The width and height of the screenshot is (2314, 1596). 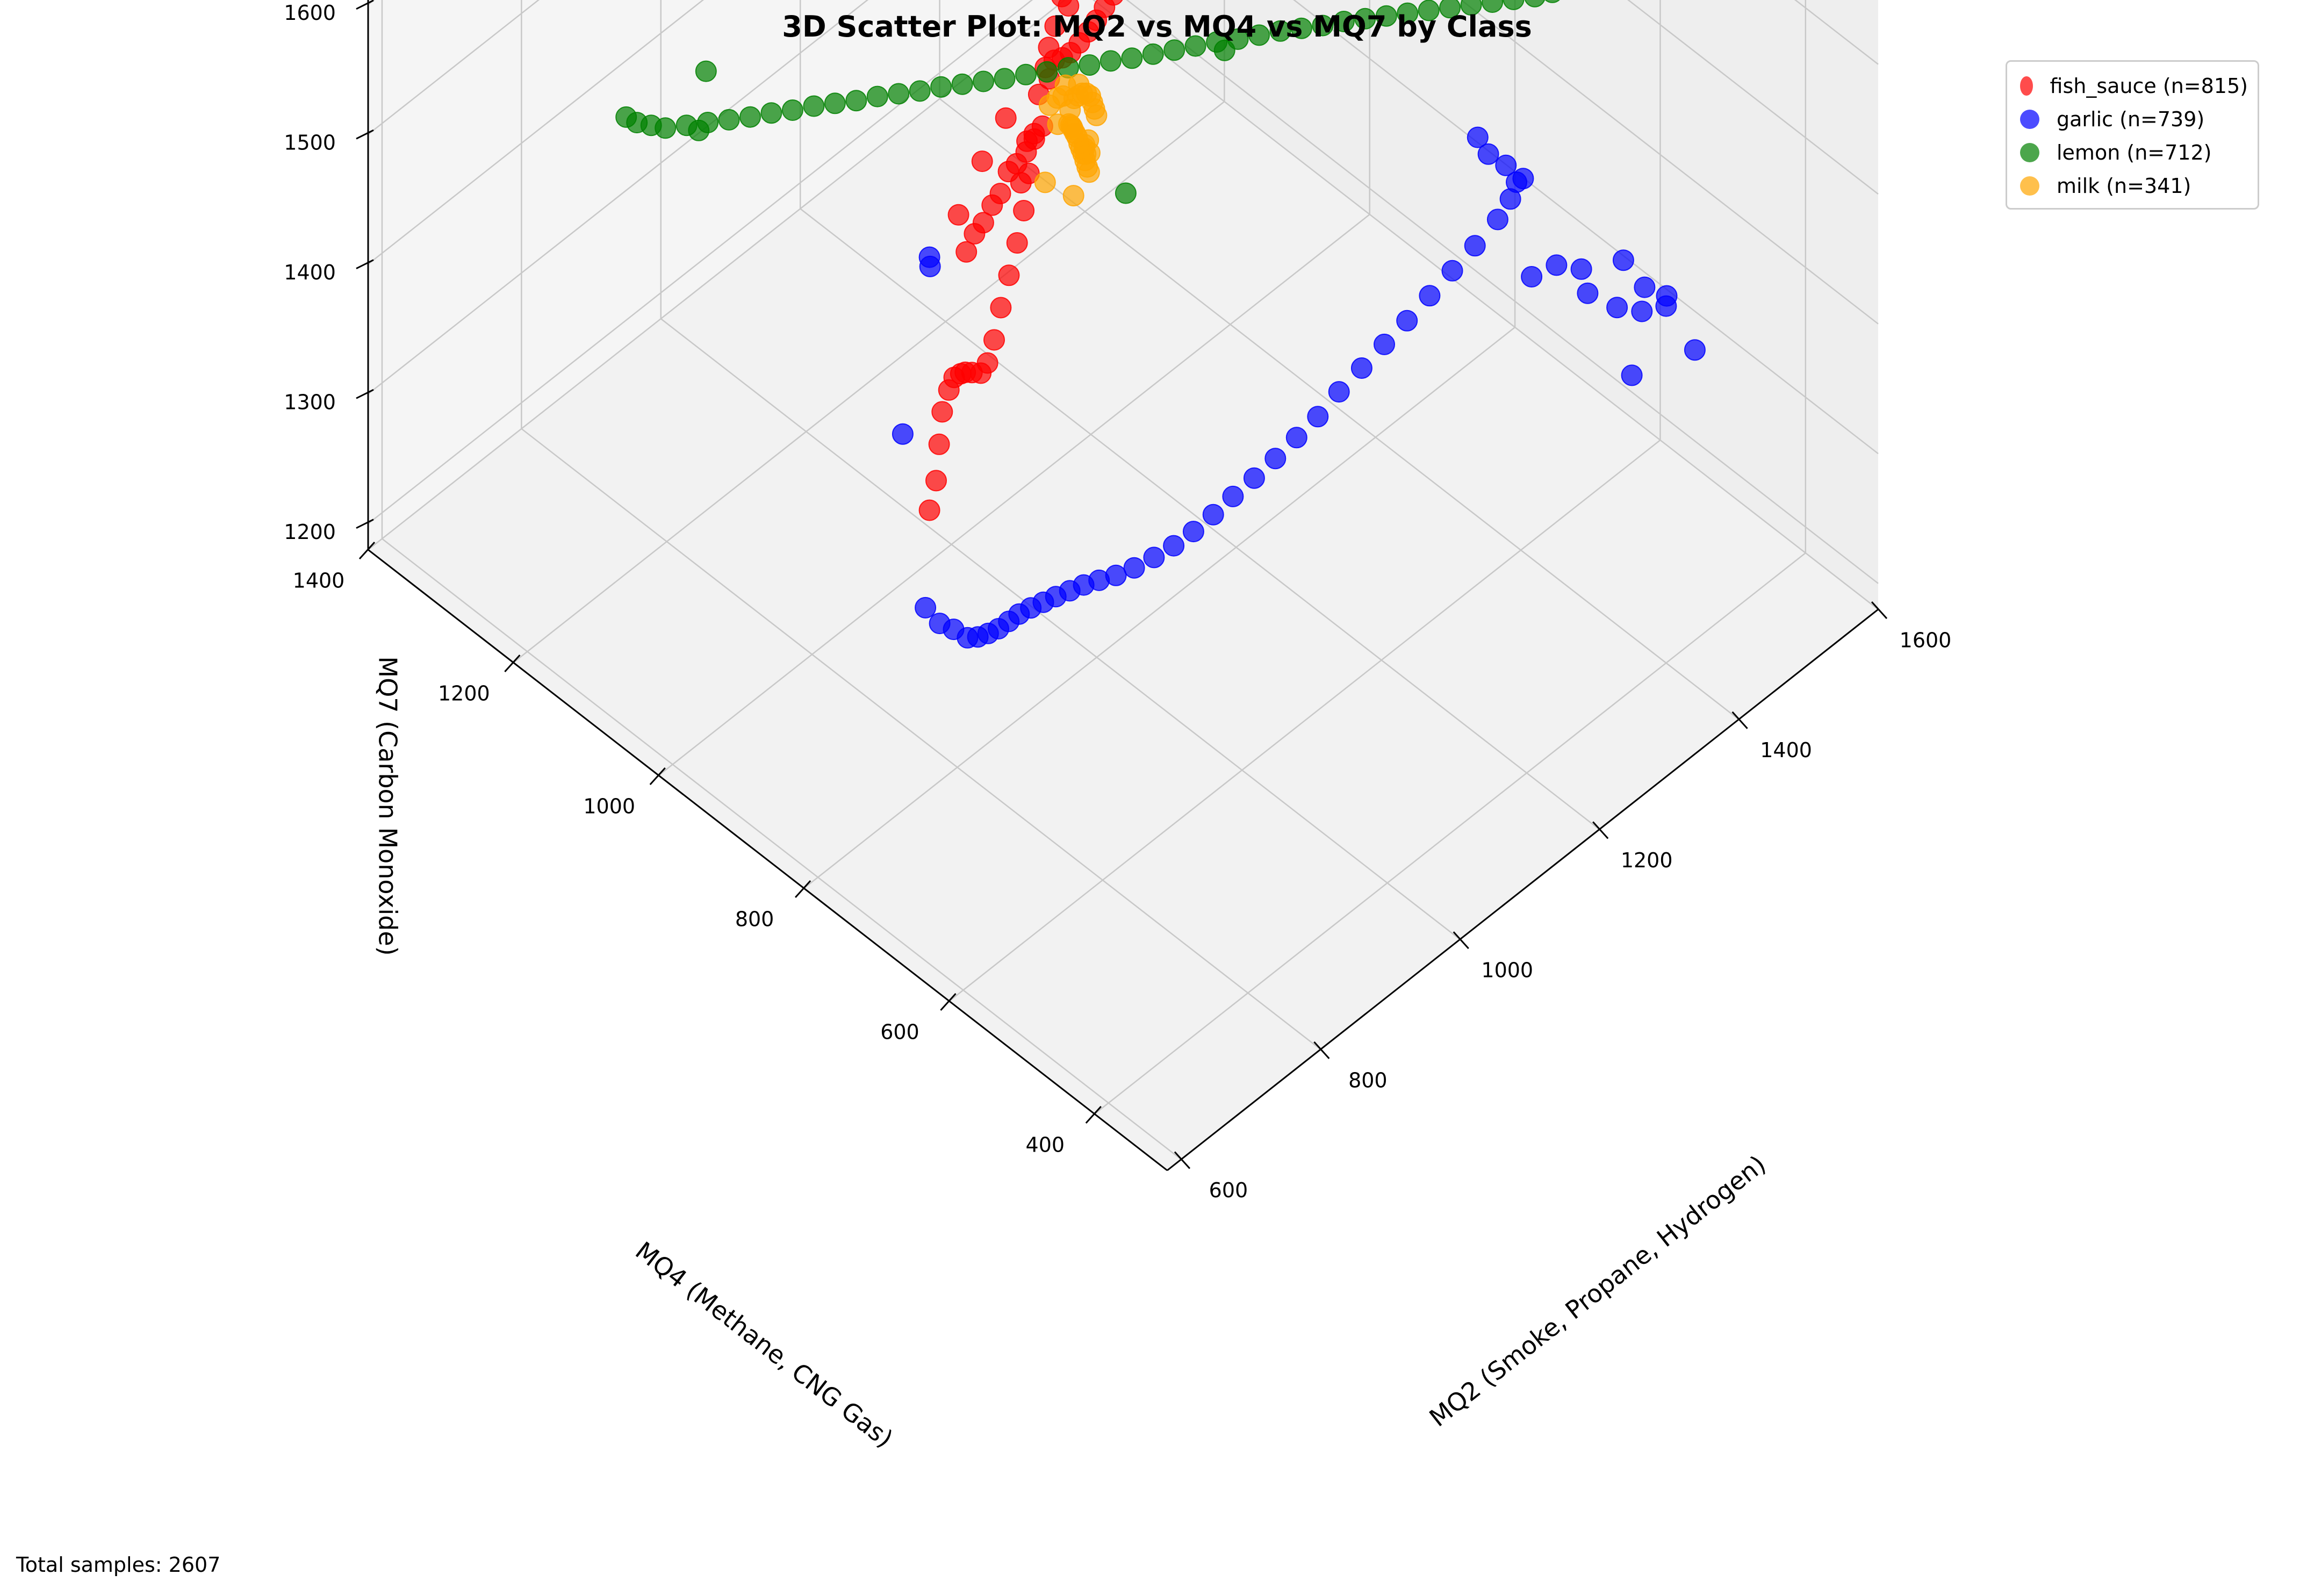 What do you see at coordinates (310, 272) in the screenshot?
I see `z-tick-label: 1400` at bounding box center [310, 272].